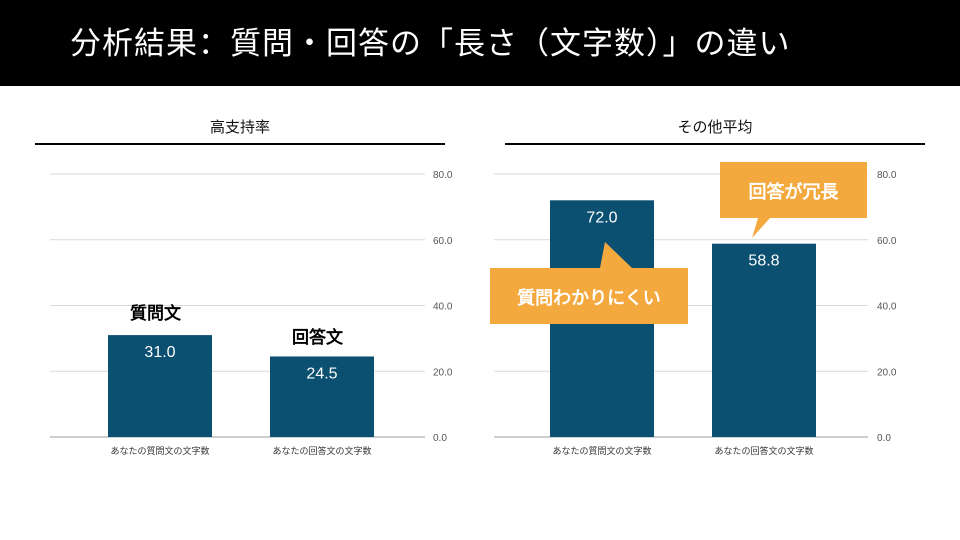 The image size is (960, 540). I want to click on callout-answer-shape, so click(793, 200).